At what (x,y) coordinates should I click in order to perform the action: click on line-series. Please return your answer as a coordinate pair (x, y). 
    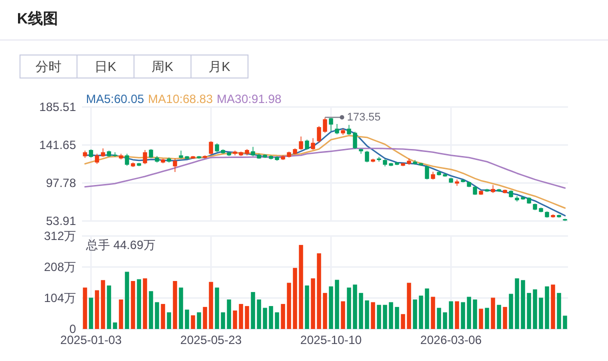
    Looking at the image, I should click on (325, 168).